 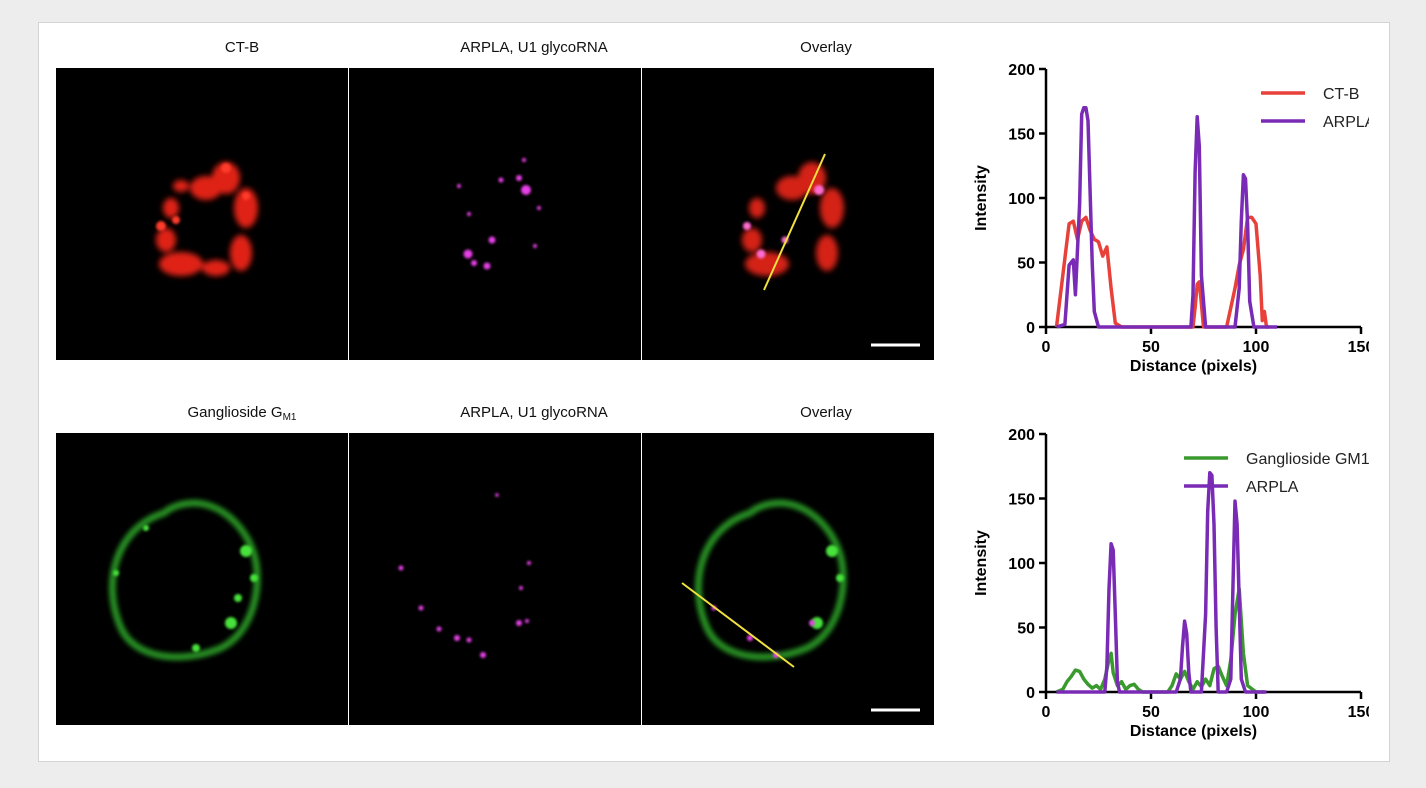 What do you see at coordinates (242, 47) in the screenshot?
I see `panel-title-ctb: CT-B` at bounding box center [242, 47].